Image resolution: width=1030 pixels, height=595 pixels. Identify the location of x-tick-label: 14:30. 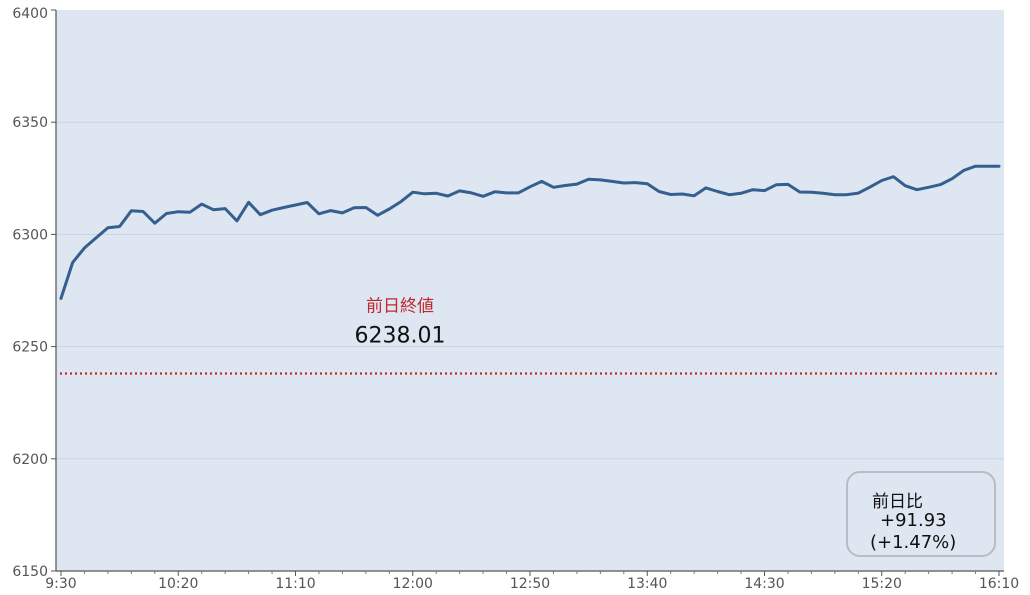
(764, 584).